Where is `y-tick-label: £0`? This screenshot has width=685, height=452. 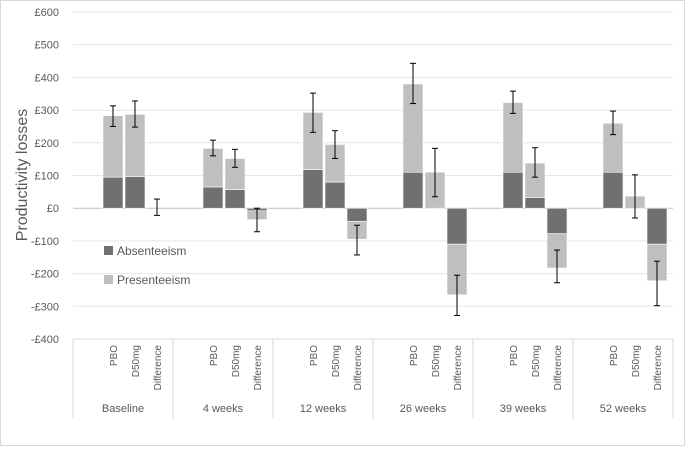
y-tick-label: £0 is located at coordinates (53, 209).